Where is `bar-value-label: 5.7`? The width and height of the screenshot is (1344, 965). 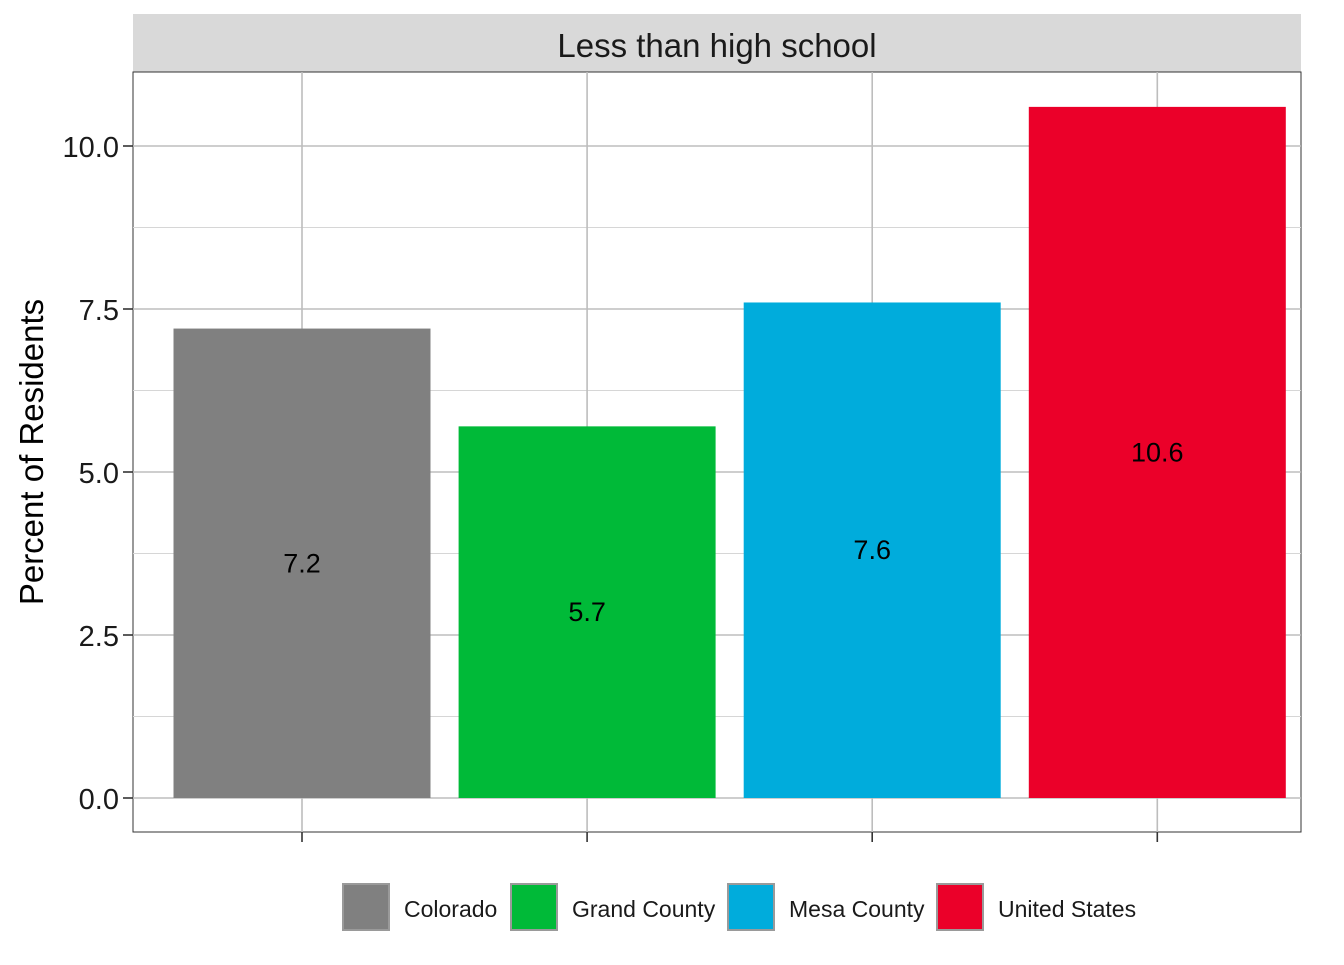
bar-value-label: 5.7 is located at coordinates (587, 612).